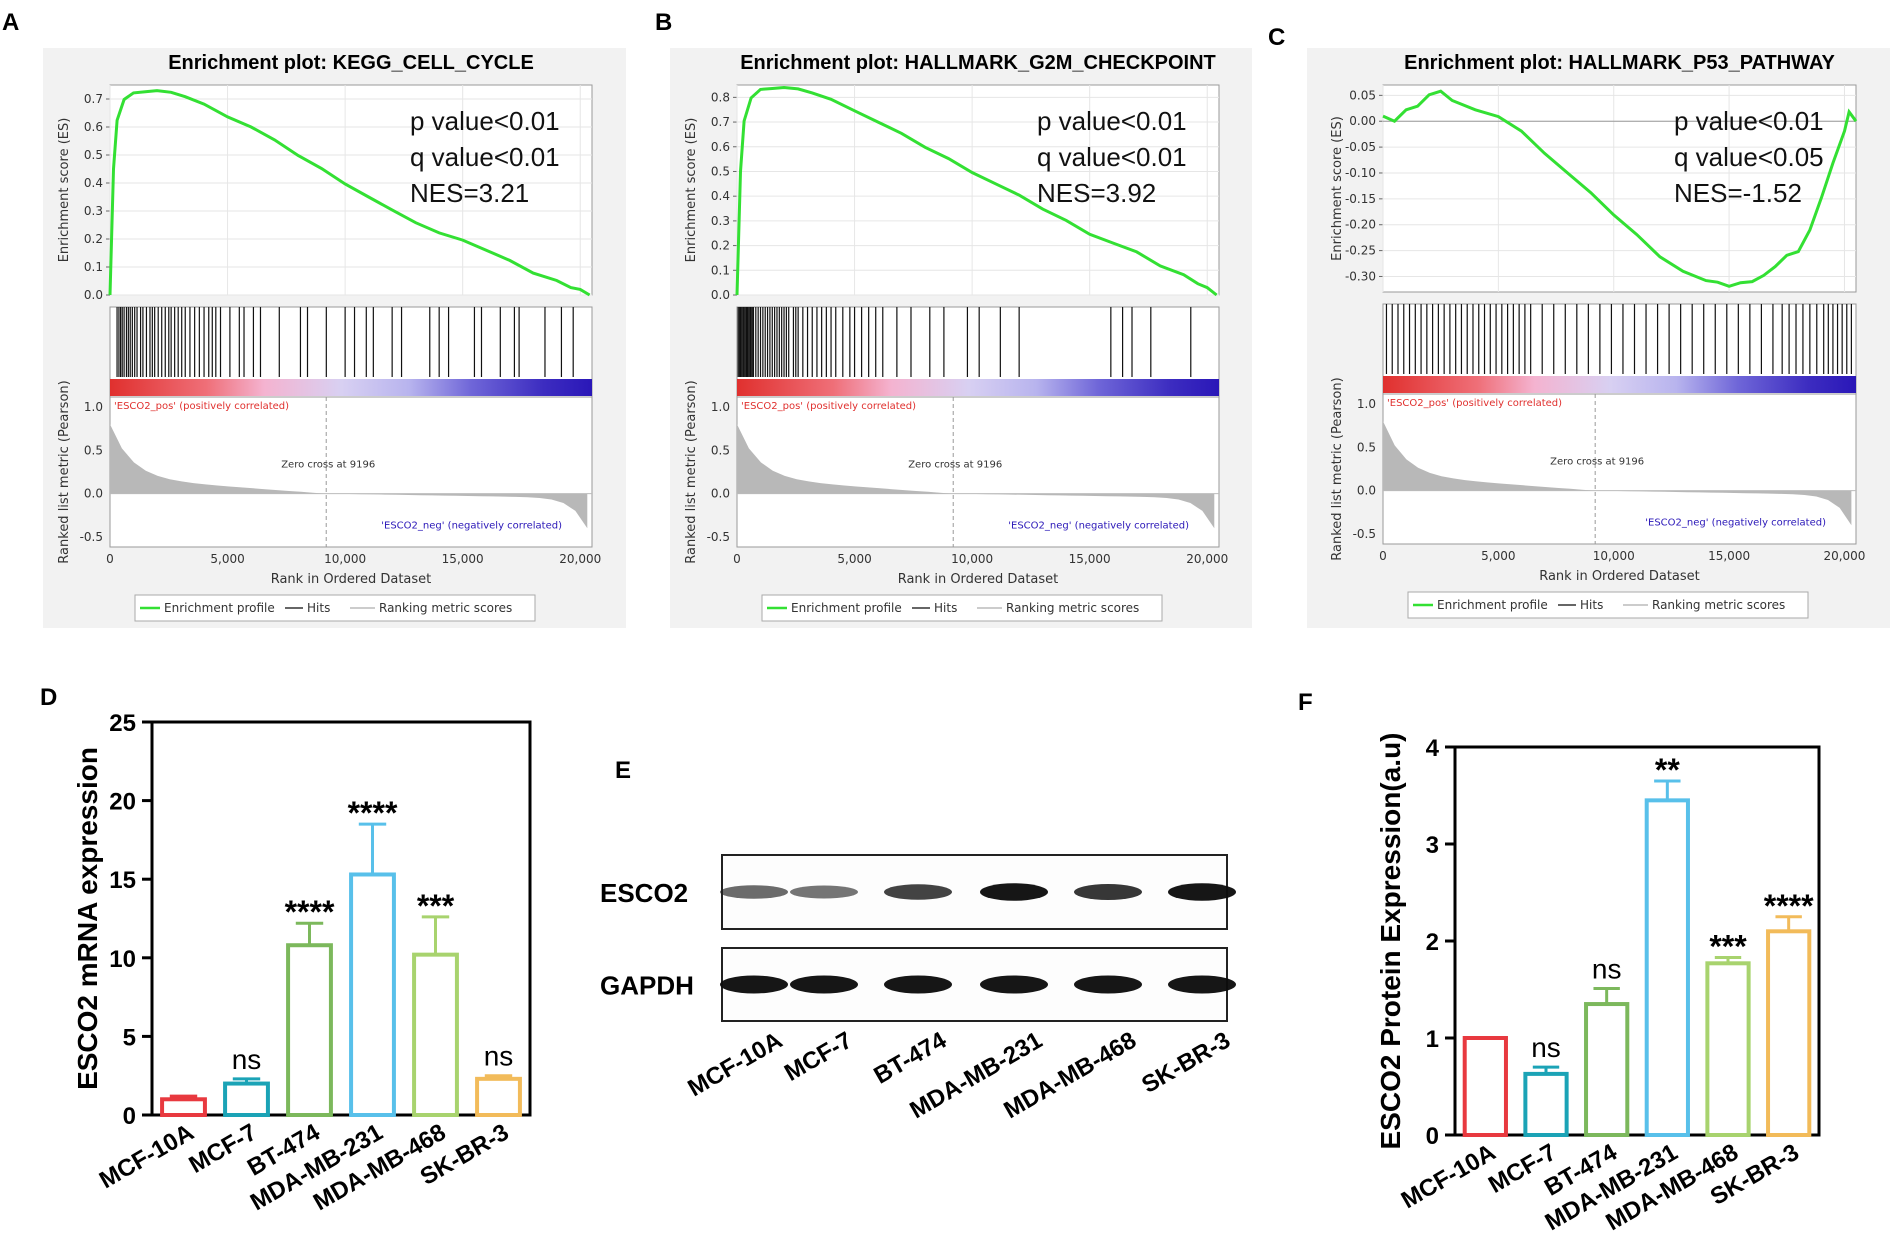 The height and width of the screenshot is (1247, 1890). Describe the element at coordinates (1366, 404) in the screenshot. I see `metric-tick-label: 1.0` at that location.